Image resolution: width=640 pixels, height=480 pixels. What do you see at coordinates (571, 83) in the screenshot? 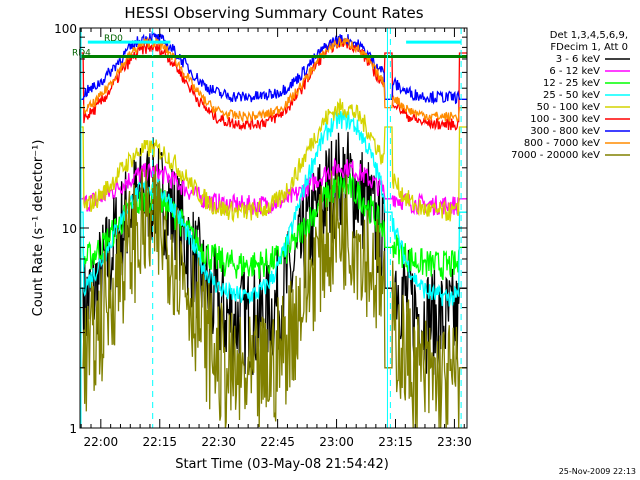
I see `legend-entry-label: 12 - 25 keV` at bounding box center [571, 83].